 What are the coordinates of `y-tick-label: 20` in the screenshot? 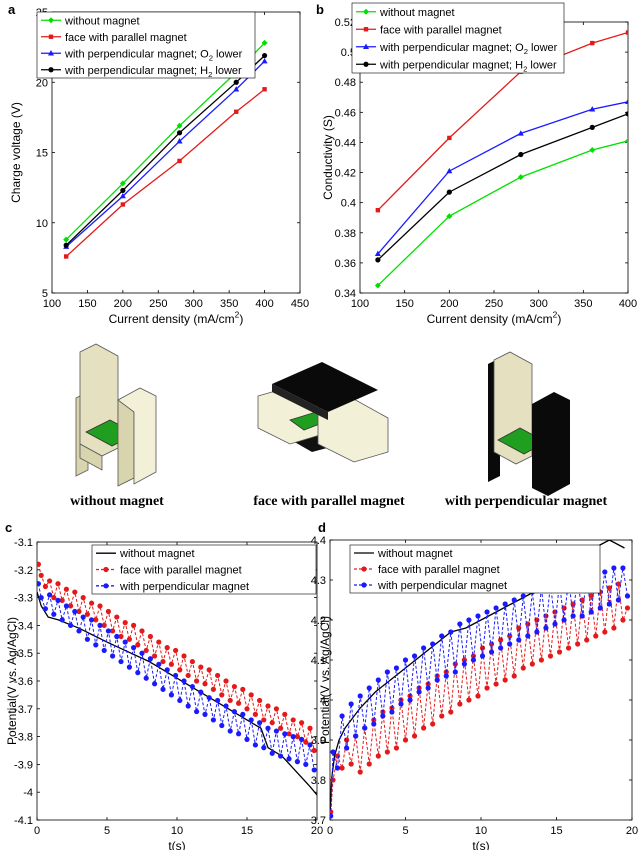 It's located at (42, 83).